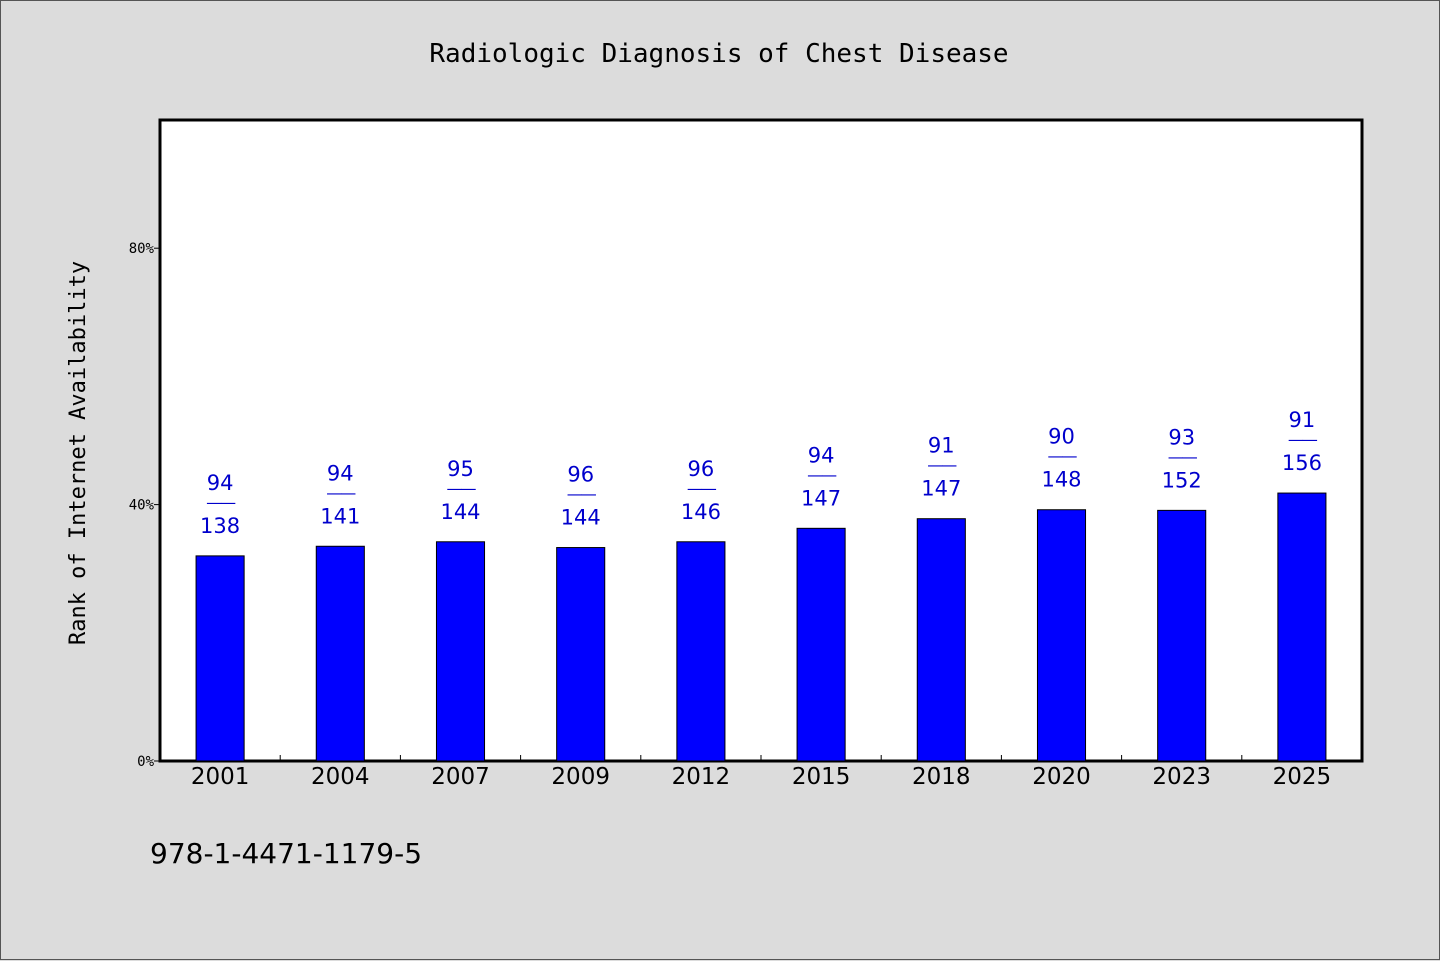 This screenshot has height=961, width=1440. I want to click on x-tick-label: 2009, so click(580, 777).